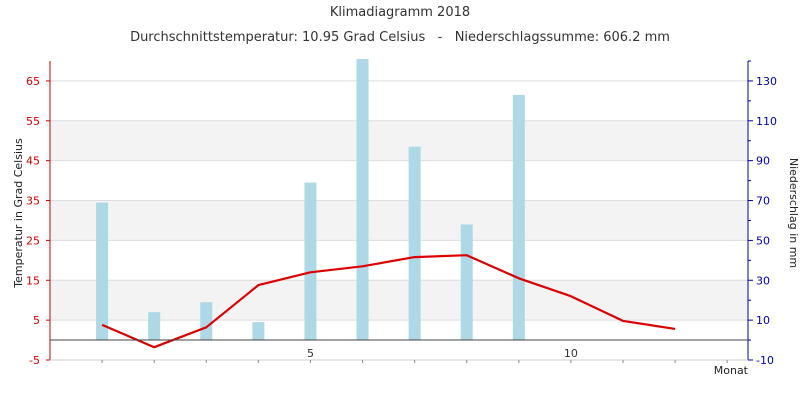 This screenshot has width=800, height=400. Describe the element at coordinates (33, 81) in the screenshot. I see `y-tick-label-left: 65` at that location.